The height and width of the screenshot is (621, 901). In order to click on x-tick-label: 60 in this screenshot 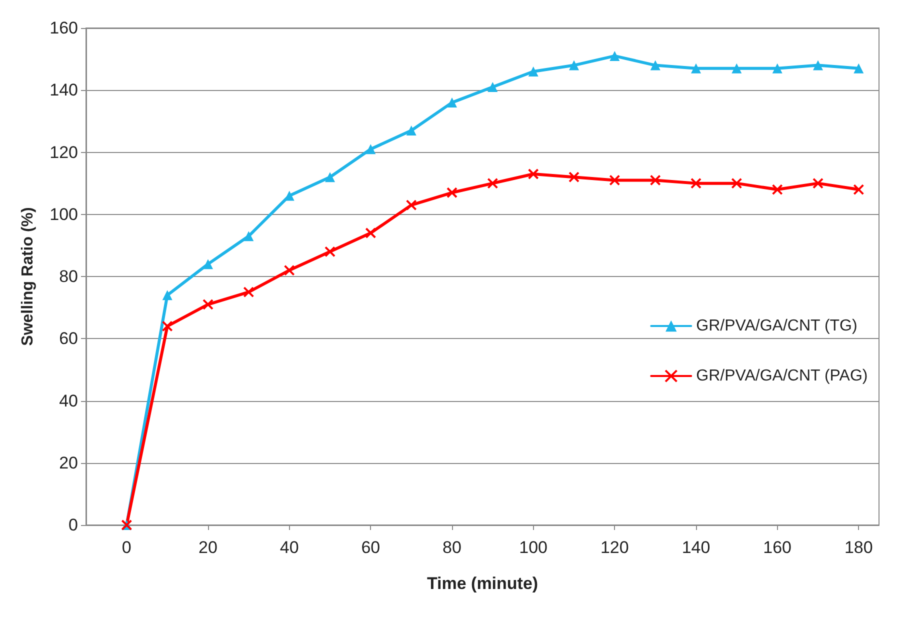, I will do `click(370, 547)`.